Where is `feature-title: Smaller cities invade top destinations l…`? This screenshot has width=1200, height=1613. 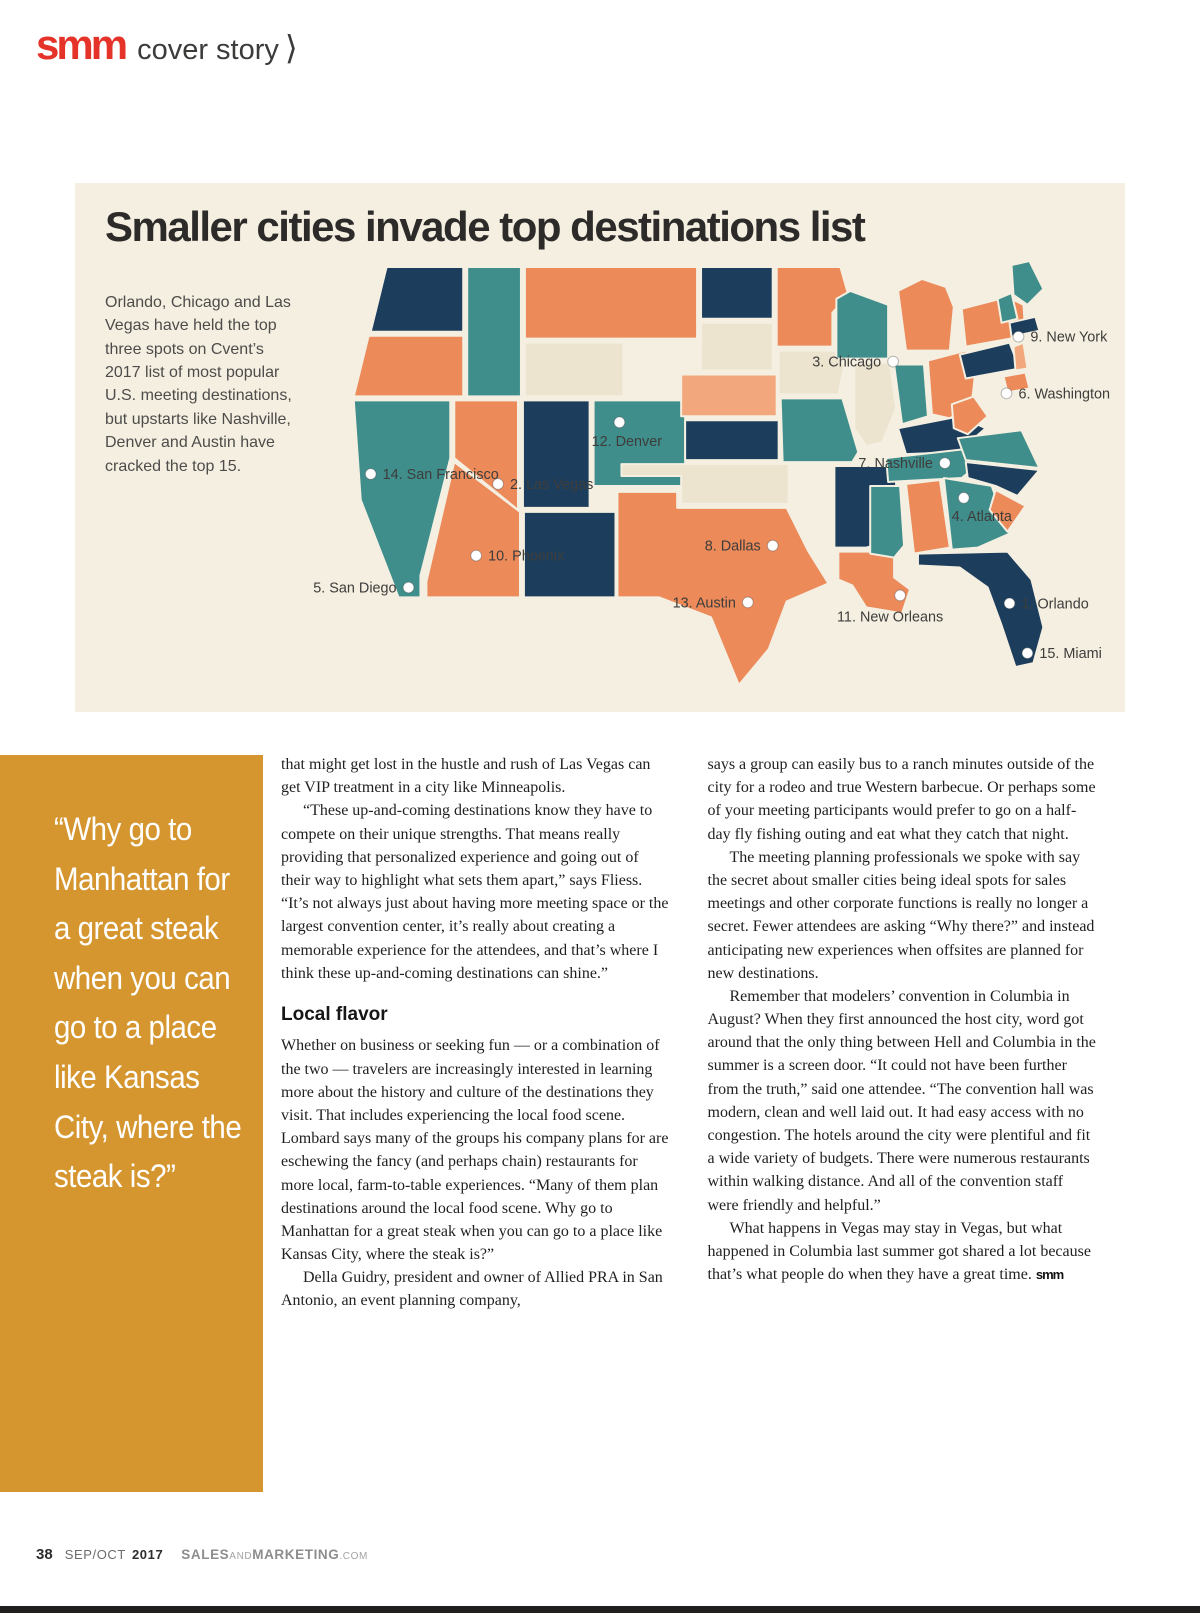 feature-title: Smaller cities invade top destinations l… is located at coordinates (485, 226).